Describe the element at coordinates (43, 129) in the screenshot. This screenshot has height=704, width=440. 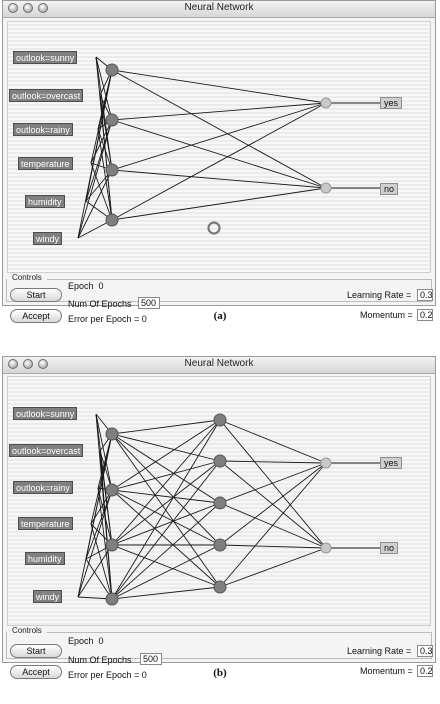
I see `input-label-outlook-rainy: outlook=rainy` at that location.